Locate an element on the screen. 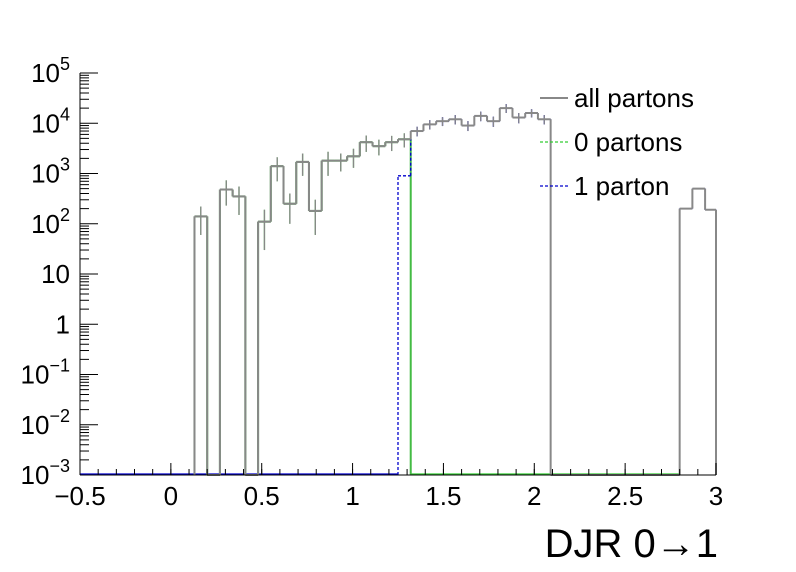 This screenshot has height=572, width=796. y-tick-label: 1 is located at coordinates (63, 324).